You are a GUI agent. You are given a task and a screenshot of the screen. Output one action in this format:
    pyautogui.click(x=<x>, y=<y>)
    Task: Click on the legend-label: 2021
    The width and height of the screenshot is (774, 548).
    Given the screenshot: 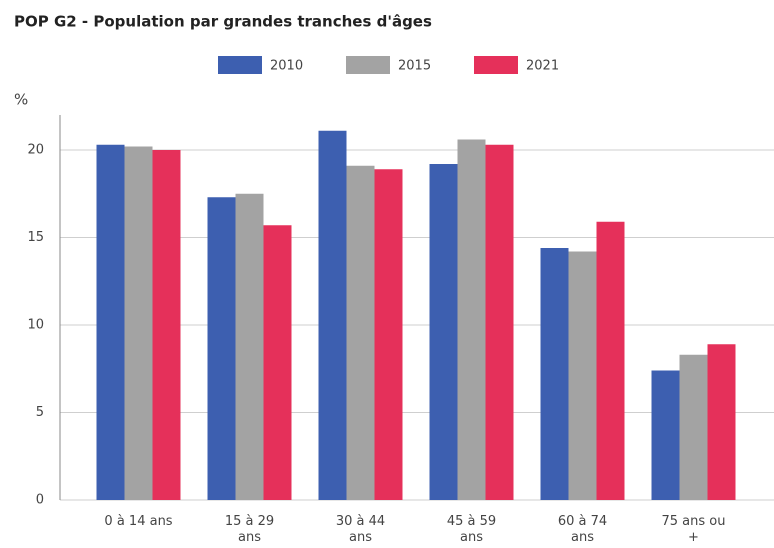 What is the action you would take?
    pyautogui.click(x=542, y=66)
    